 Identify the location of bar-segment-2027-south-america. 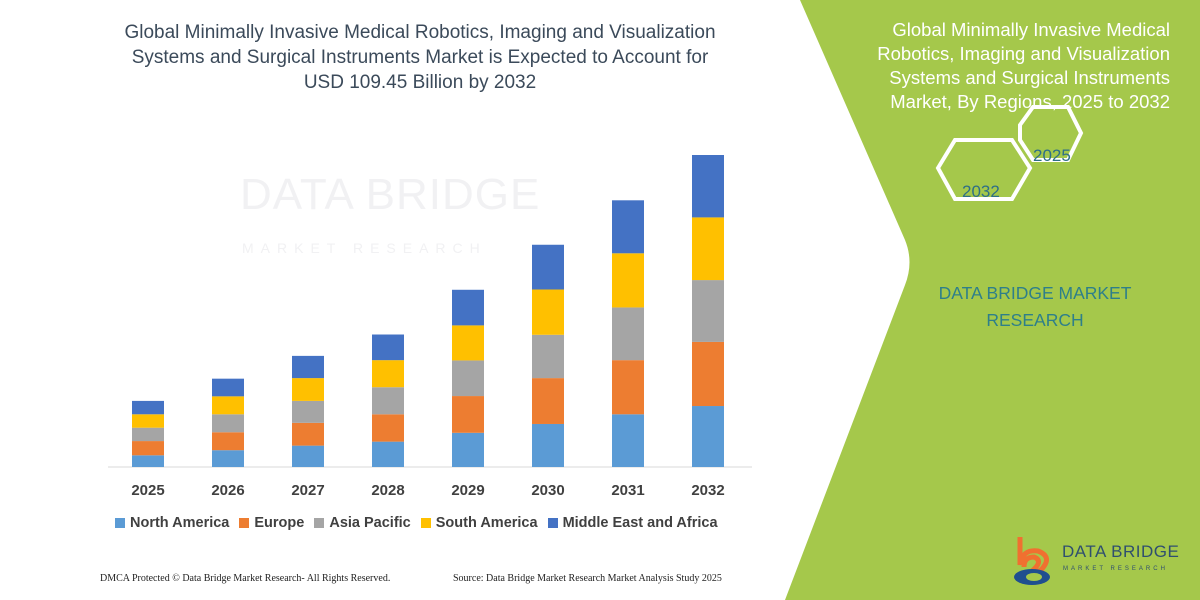
(308, 389).